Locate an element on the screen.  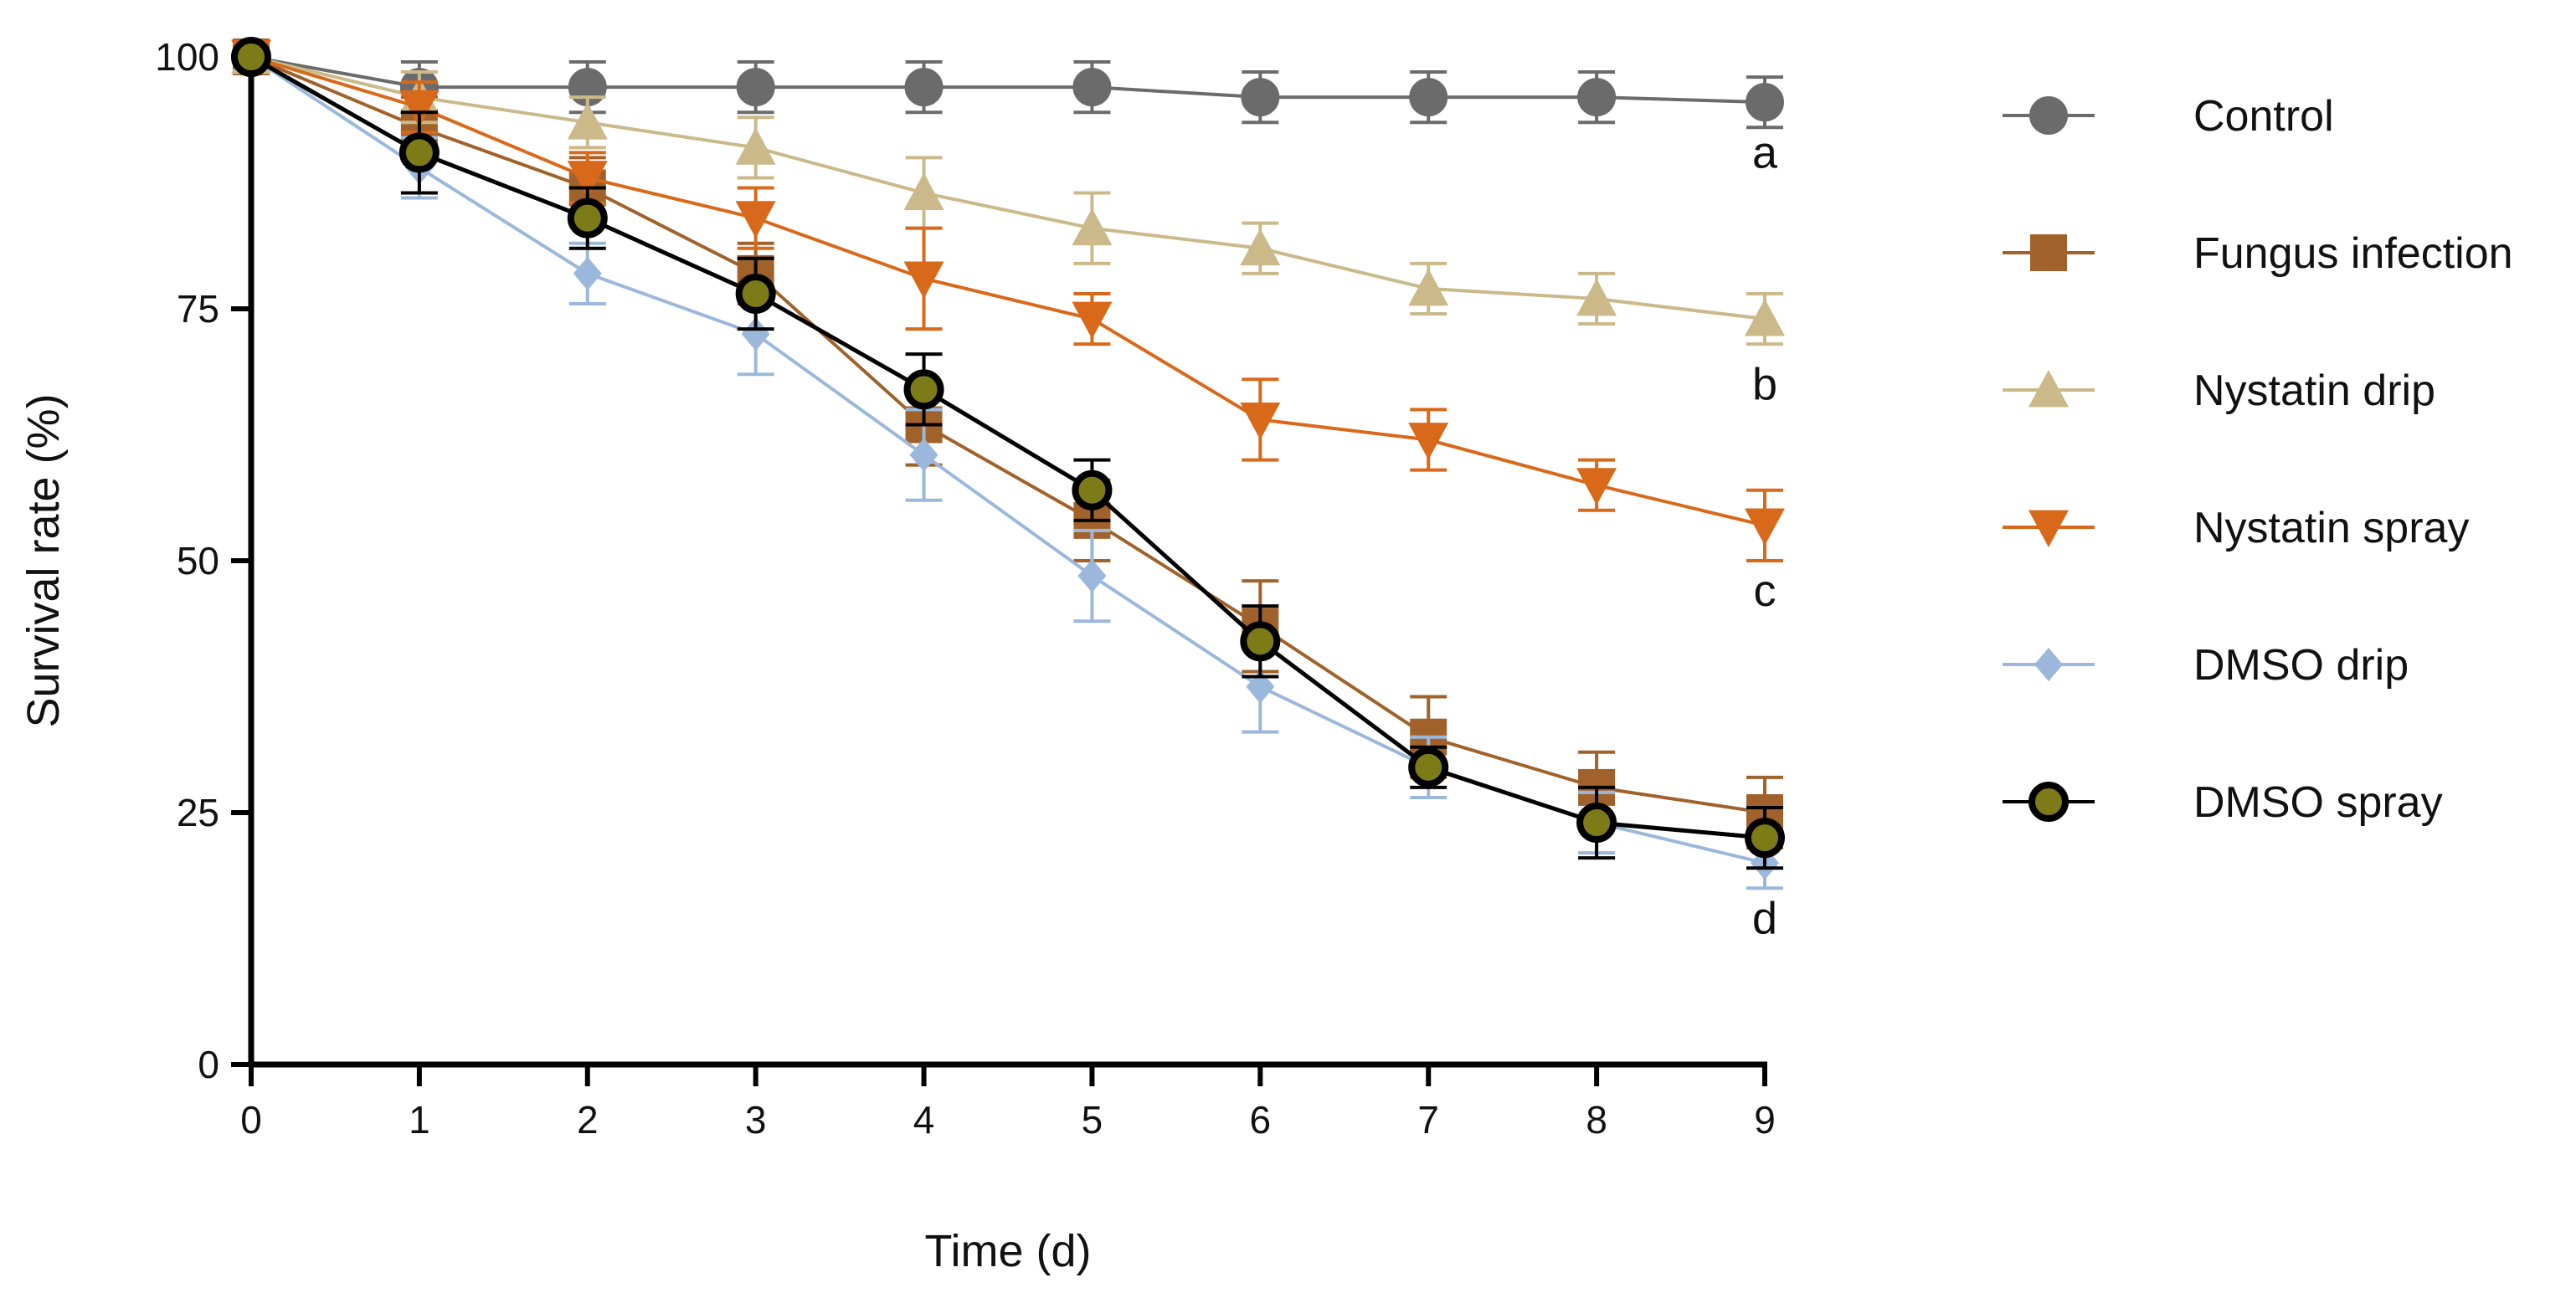
legend-item: DMSO spray is located at coordinates (2223, 803).